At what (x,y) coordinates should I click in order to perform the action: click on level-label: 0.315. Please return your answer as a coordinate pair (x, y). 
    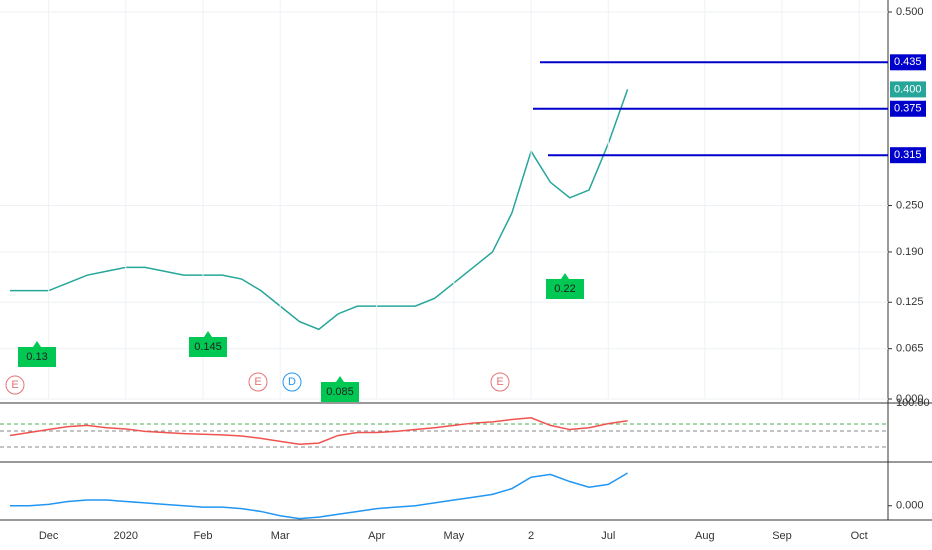
    Looking at the image, I should click on (908, 155).